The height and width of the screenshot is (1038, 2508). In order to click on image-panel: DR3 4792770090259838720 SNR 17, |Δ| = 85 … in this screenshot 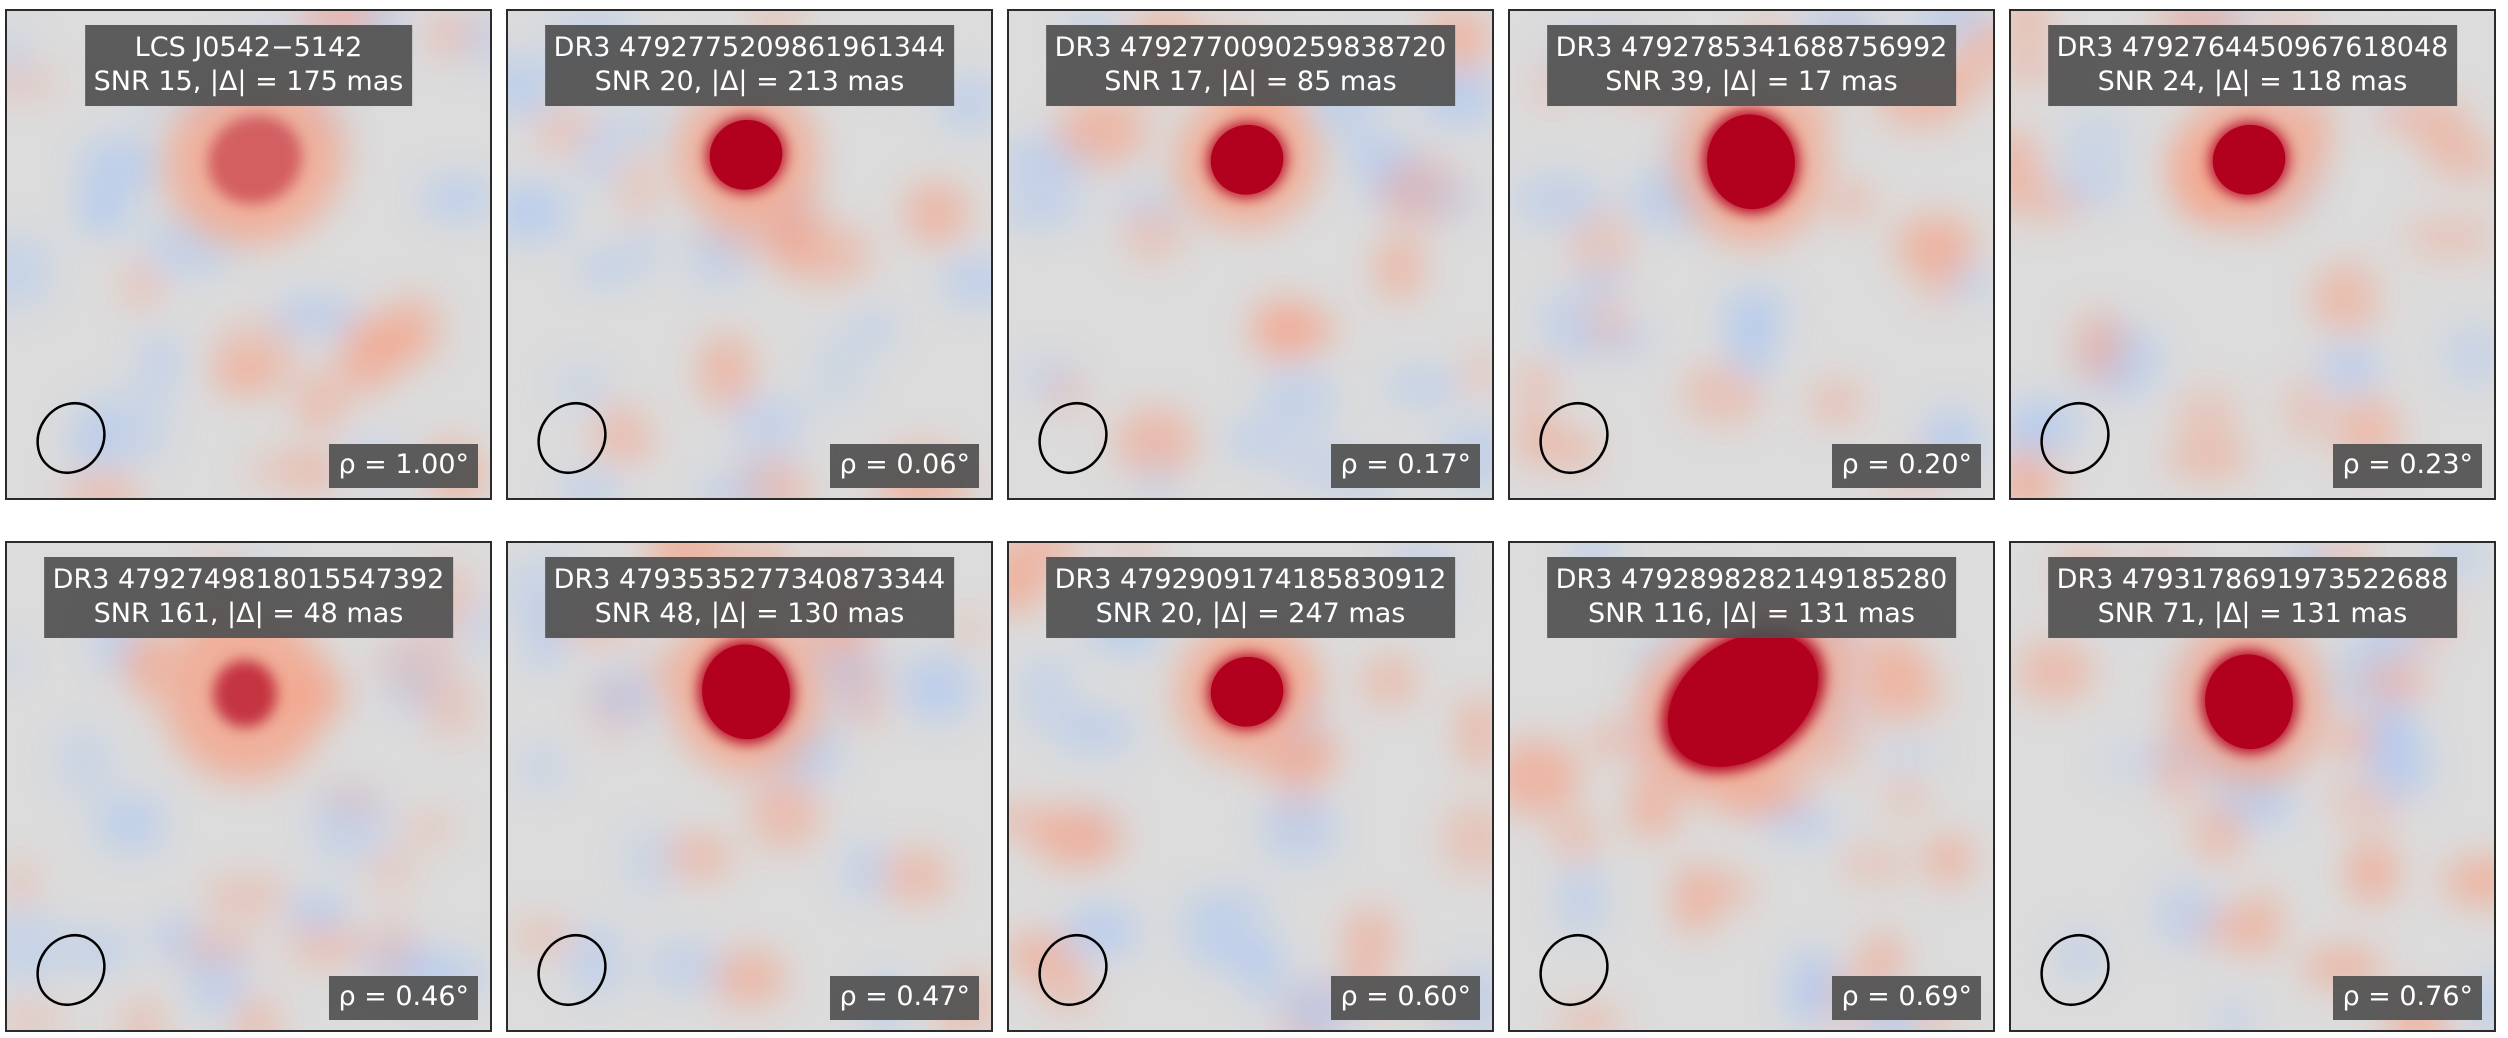, I will do `click(1250, 254)`.